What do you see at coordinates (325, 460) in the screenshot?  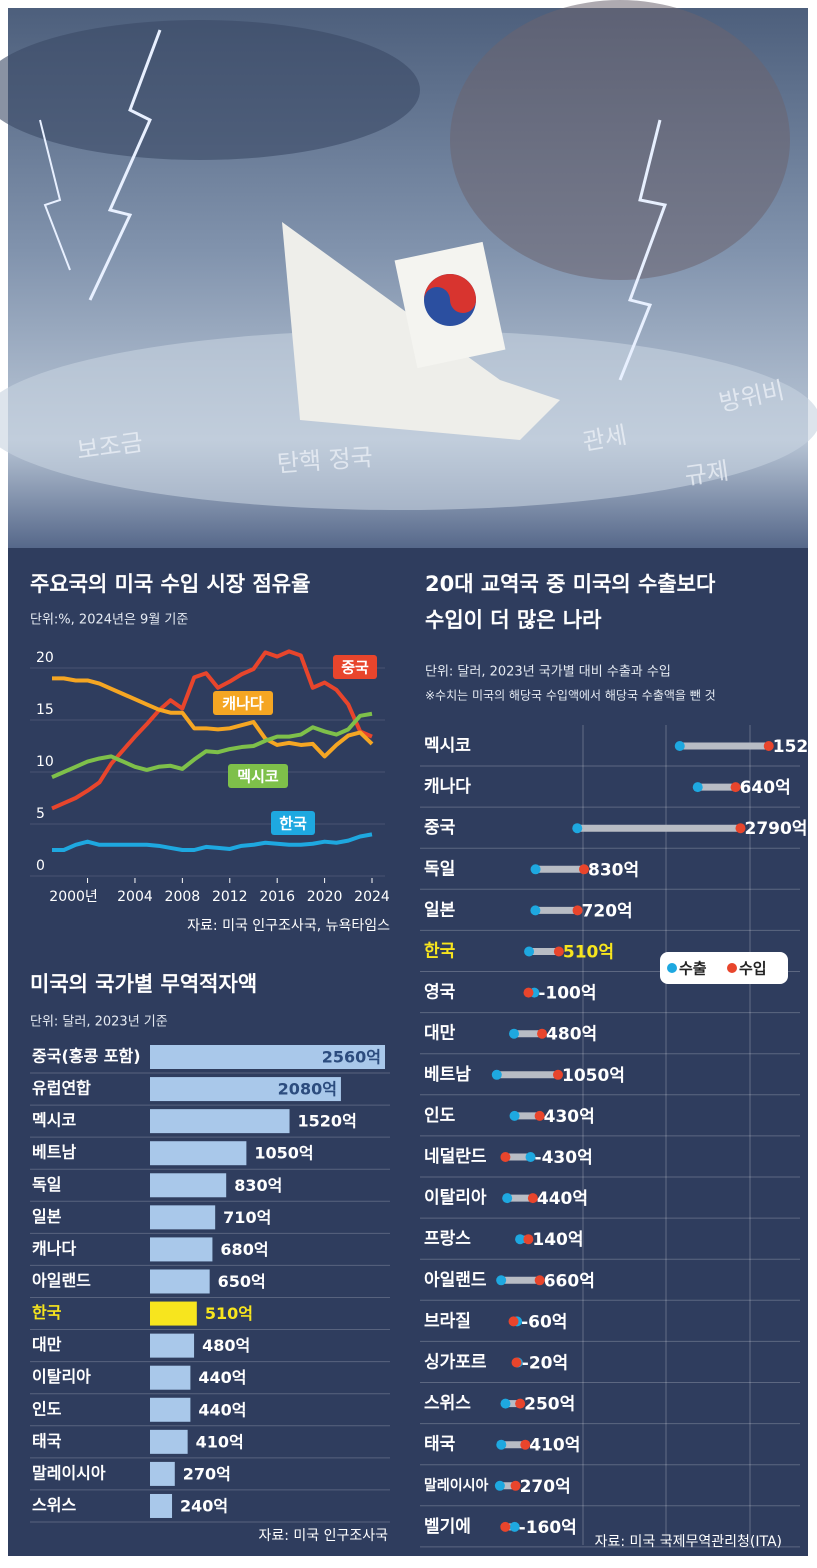 I see `illustration-word: 탄핵 정국` at bounding box center [325, 460].